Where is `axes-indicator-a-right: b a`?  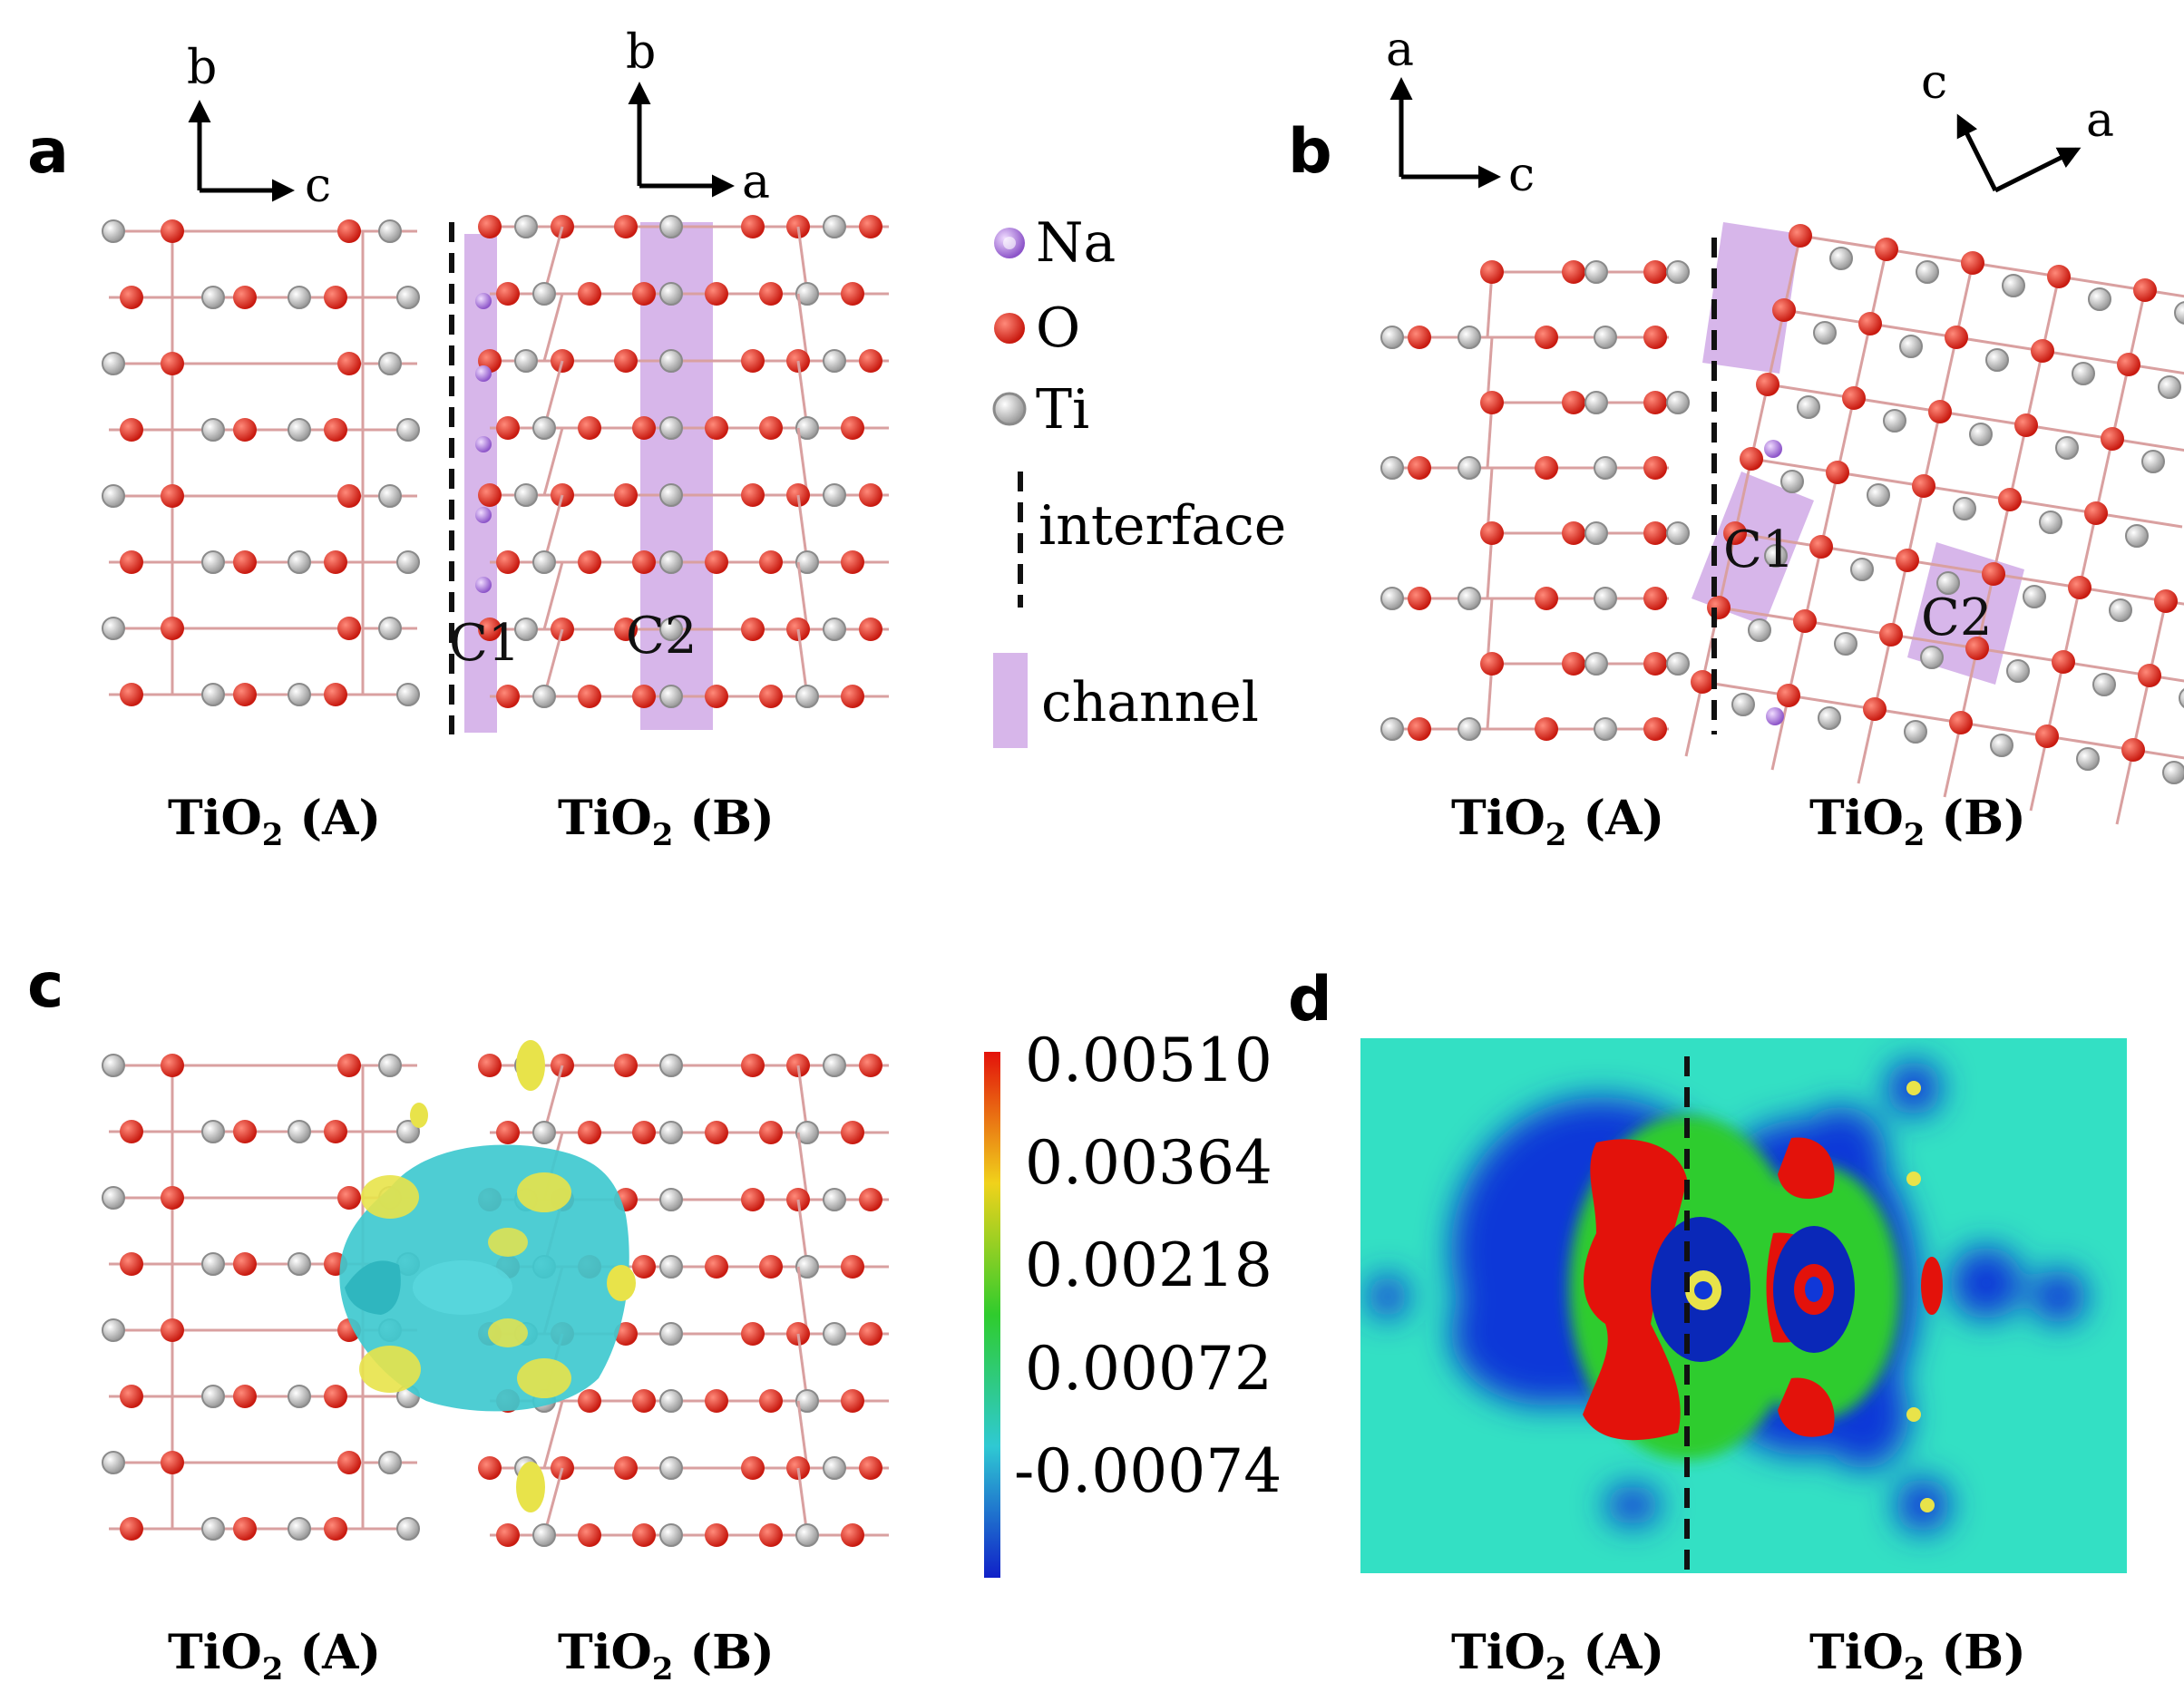 axes-indicator-a-right: b a is located at coordinates (698, 117).